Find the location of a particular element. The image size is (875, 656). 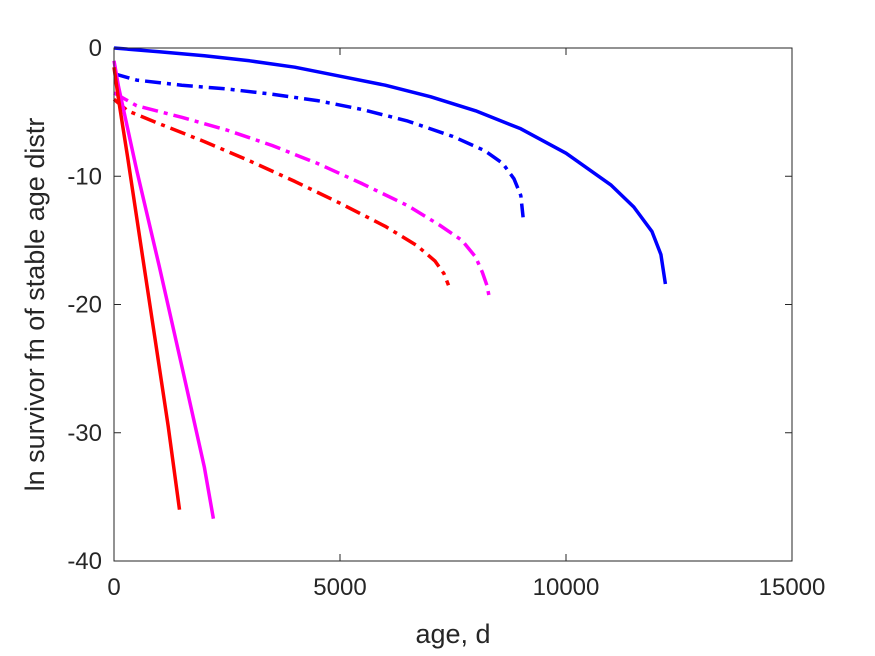

y-tick-label: -20 is located at coordinates (84, 305).